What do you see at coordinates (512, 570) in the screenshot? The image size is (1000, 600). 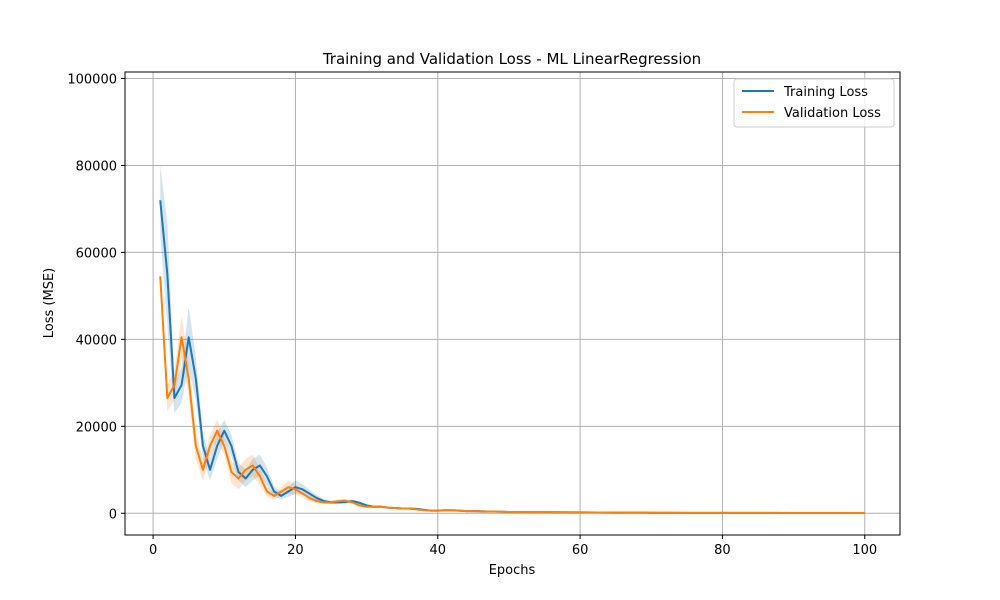 I see `x-axis-label: Epochs` at bounding box center [512, 570].